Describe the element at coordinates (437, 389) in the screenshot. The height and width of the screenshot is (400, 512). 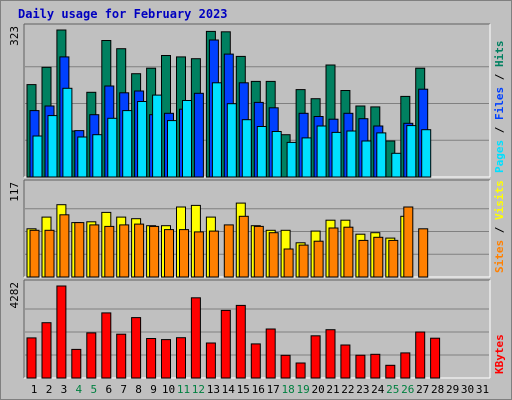
I see `x-tick-label-day-28: 28` at that location.